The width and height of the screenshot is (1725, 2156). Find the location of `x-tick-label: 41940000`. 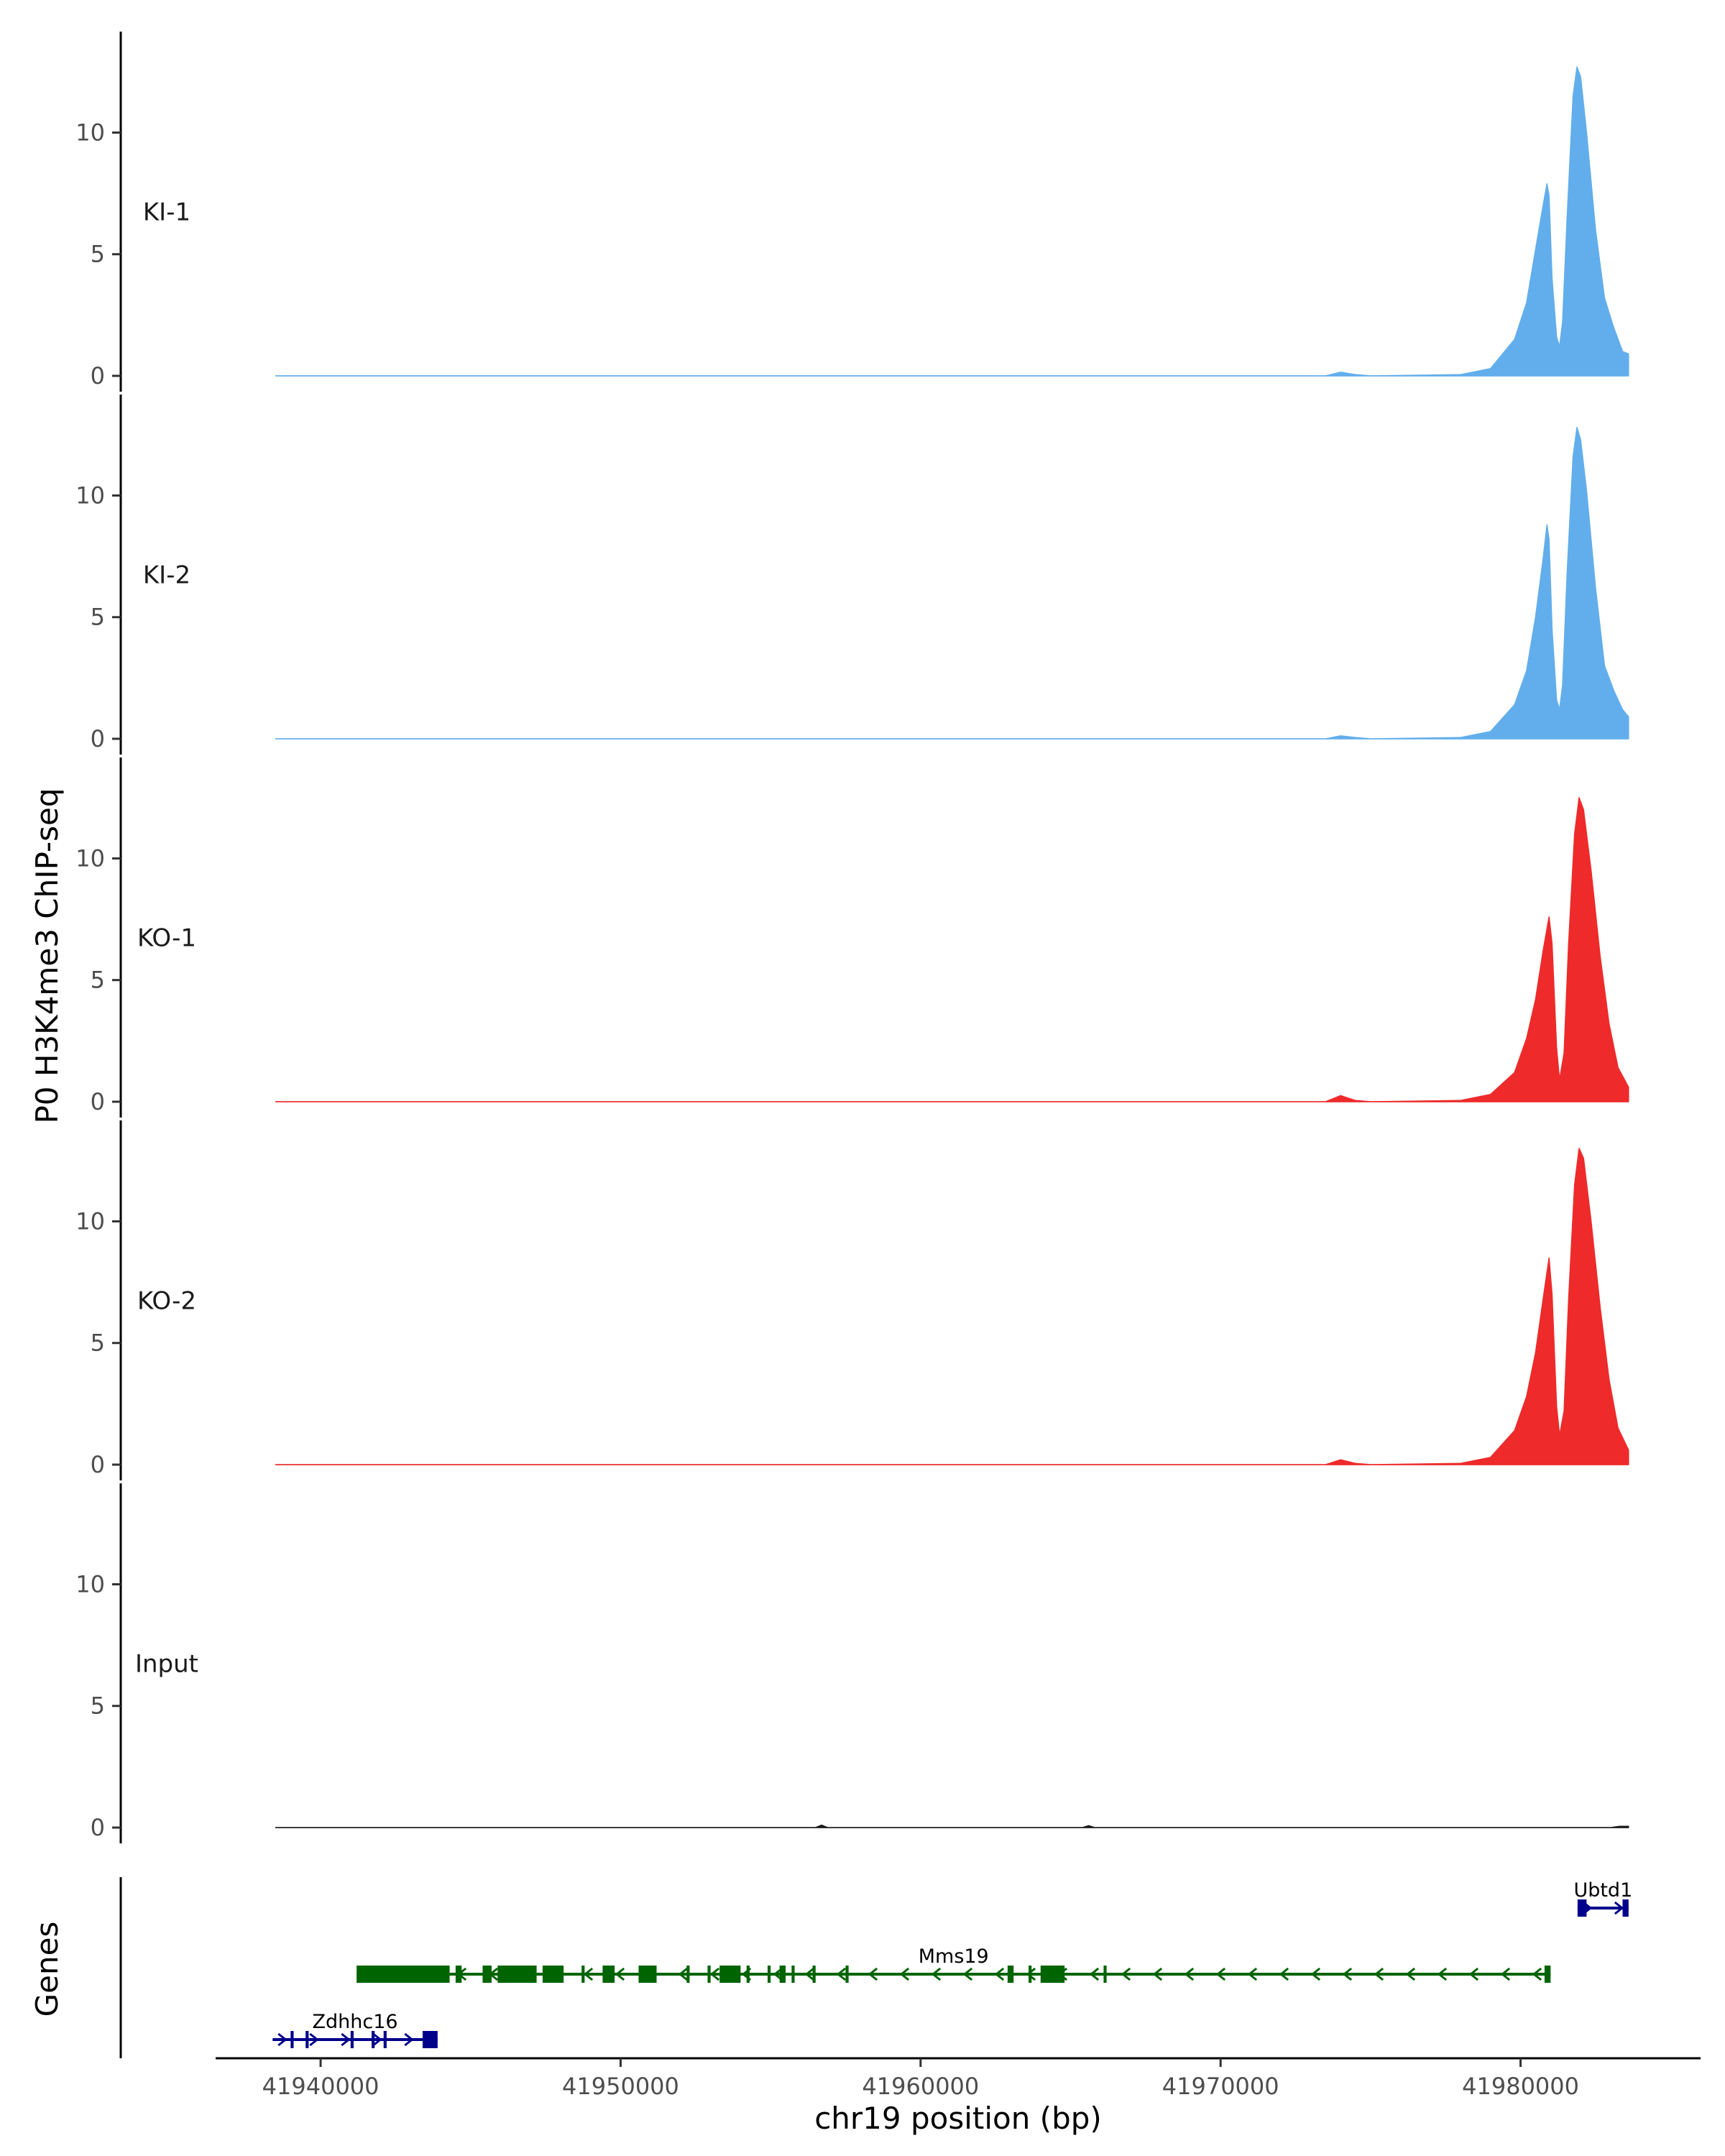

x-tick-label: 41940000 is located at coordinates (321, 2086).